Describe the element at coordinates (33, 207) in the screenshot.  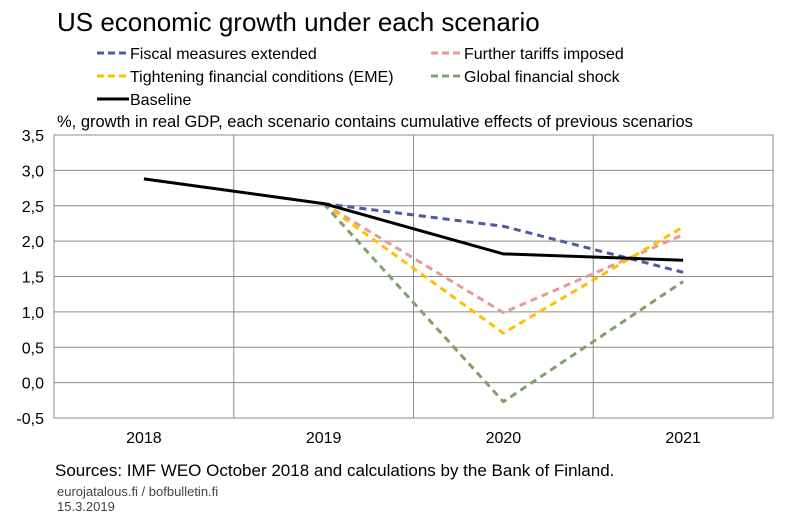
I see `y-tick-label: 2,5` at that location.